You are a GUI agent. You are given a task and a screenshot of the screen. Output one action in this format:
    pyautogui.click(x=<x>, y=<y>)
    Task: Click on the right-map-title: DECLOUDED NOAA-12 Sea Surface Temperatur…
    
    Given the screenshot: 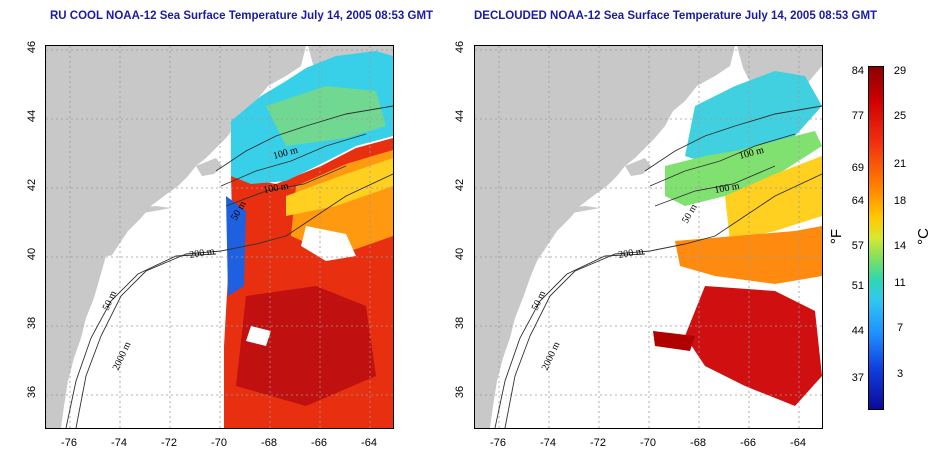 What is the action you would take?
    pyautogui.click(x=676, y=16)
    